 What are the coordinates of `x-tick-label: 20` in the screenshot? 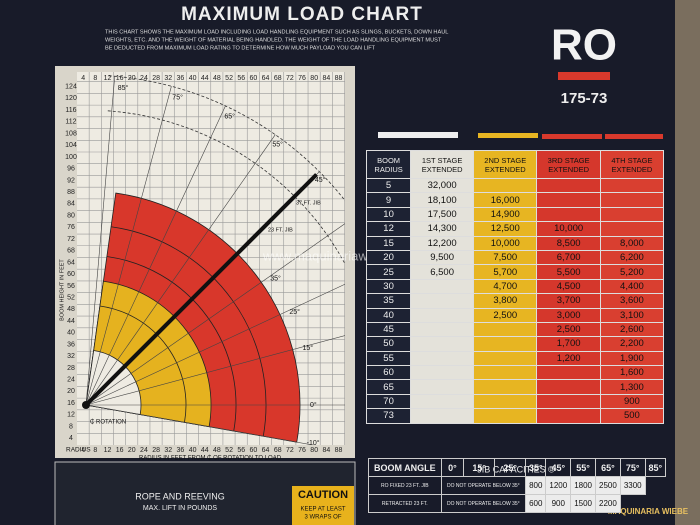 It's located at (132, 450).